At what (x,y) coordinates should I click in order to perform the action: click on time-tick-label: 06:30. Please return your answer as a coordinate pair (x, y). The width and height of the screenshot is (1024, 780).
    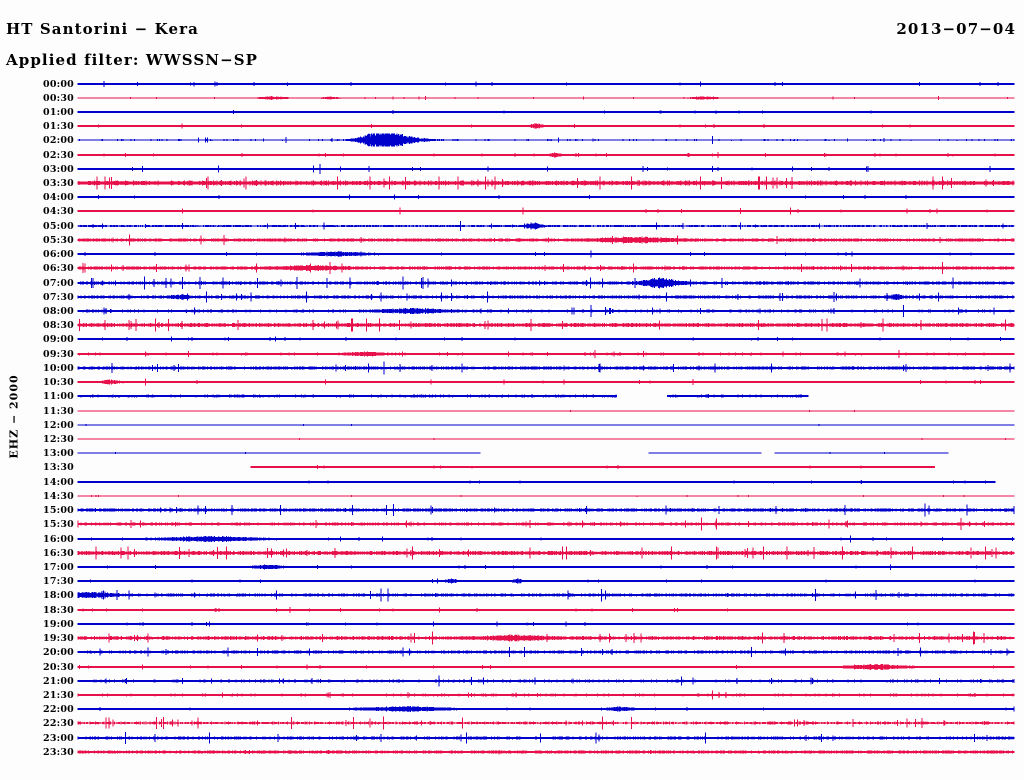
    Looking at the image, I should click on (58, 269).